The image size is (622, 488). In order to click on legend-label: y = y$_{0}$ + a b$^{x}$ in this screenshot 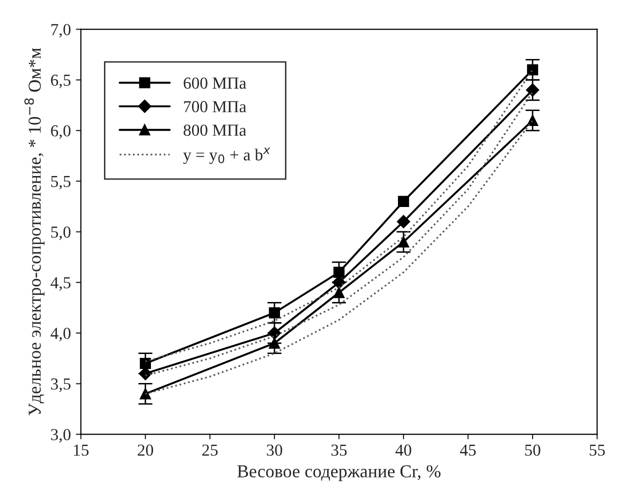, I will do `click(226, 156)`.